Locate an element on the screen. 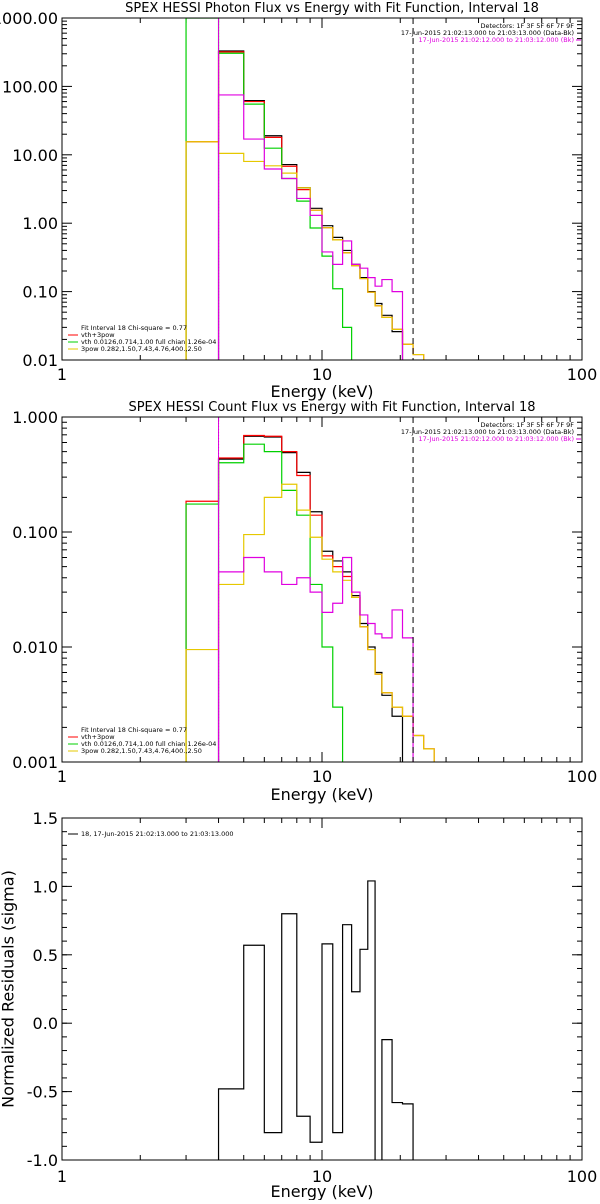 The image size is (600, 1204). y-tick-label: -0.5 is located at coordinates (42, 1092).